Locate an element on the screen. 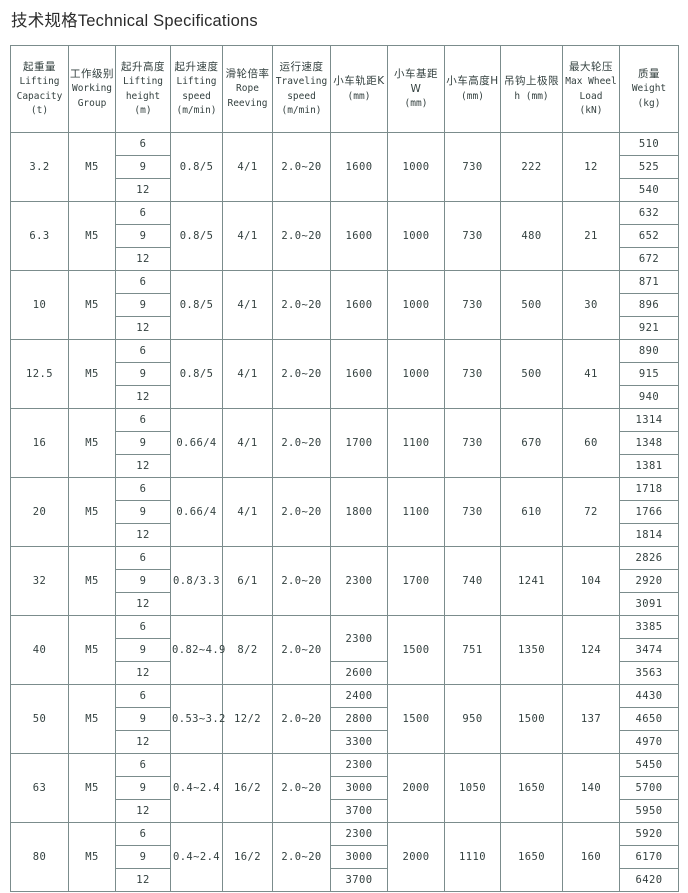  table-row: 12 672 is located at coordinates (345, 259).